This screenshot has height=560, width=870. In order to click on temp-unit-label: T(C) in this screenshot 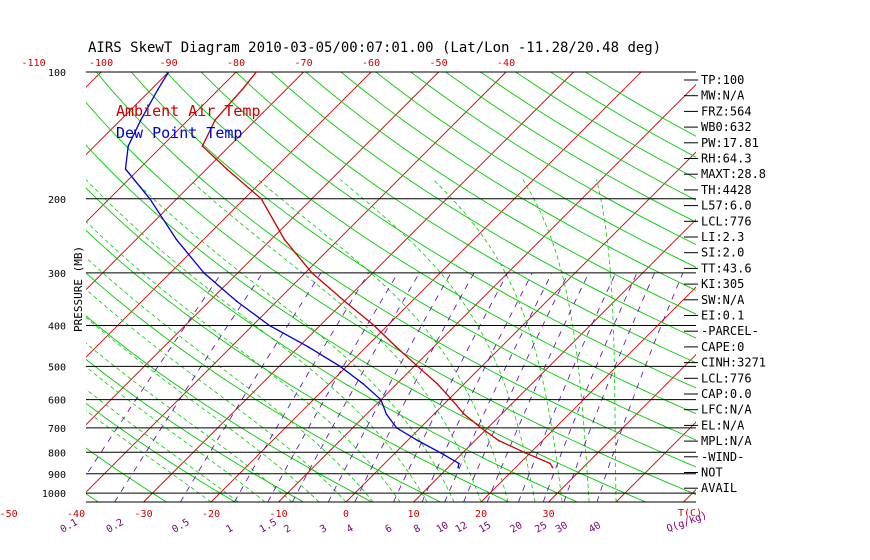, I will do `click(690, 513)`.